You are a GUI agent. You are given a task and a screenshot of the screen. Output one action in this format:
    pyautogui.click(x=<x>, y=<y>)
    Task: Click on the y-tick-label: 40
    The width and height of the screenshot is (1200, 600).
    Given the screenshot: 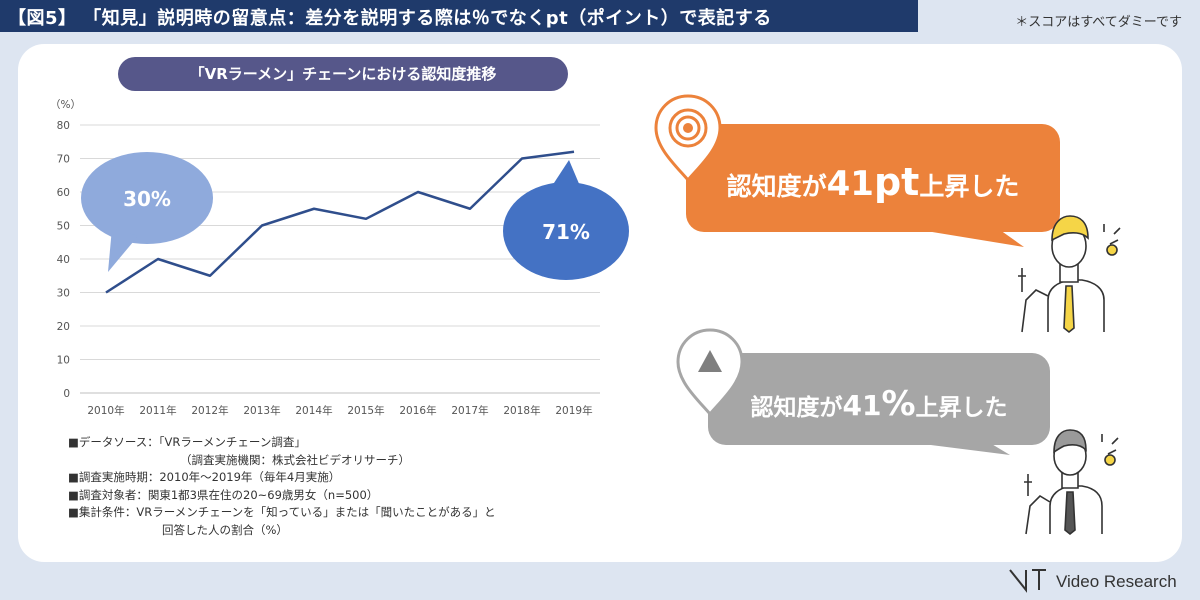 What is the action you would take?
    pyautogui.click(x=63, y=260)
    